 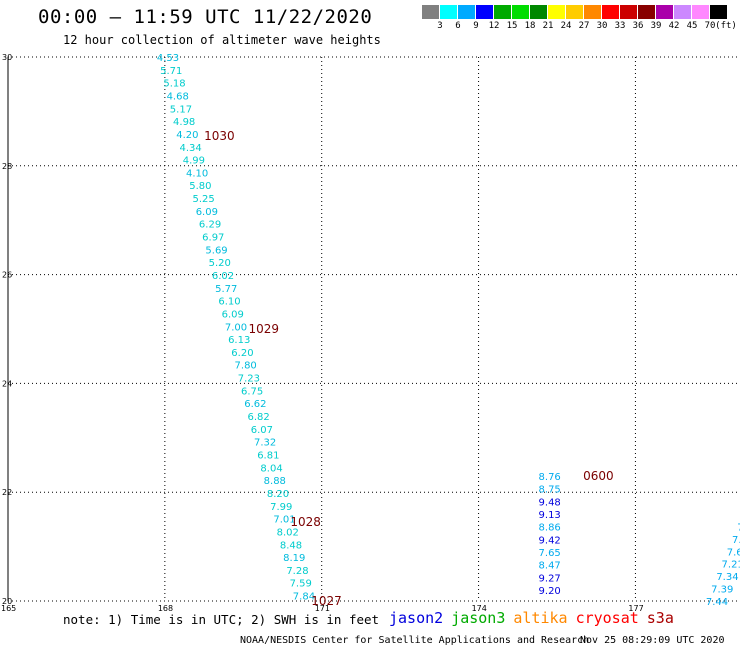 I want to click on wave-height-value: 7.99, so click(x=281, y=507).